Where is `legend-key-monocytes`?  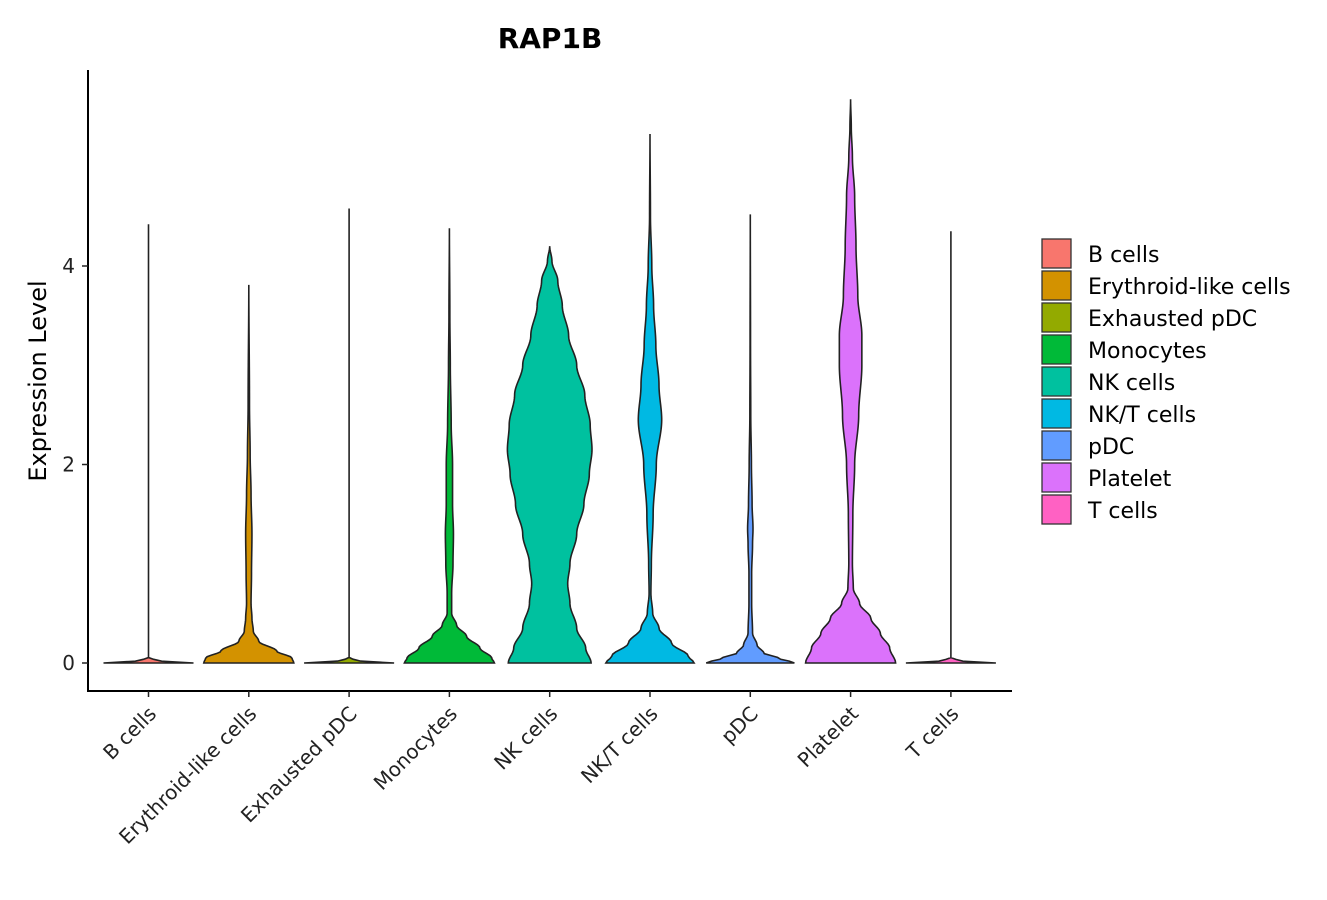
legend-key-monocytes is located at coordinates (1056, 349).